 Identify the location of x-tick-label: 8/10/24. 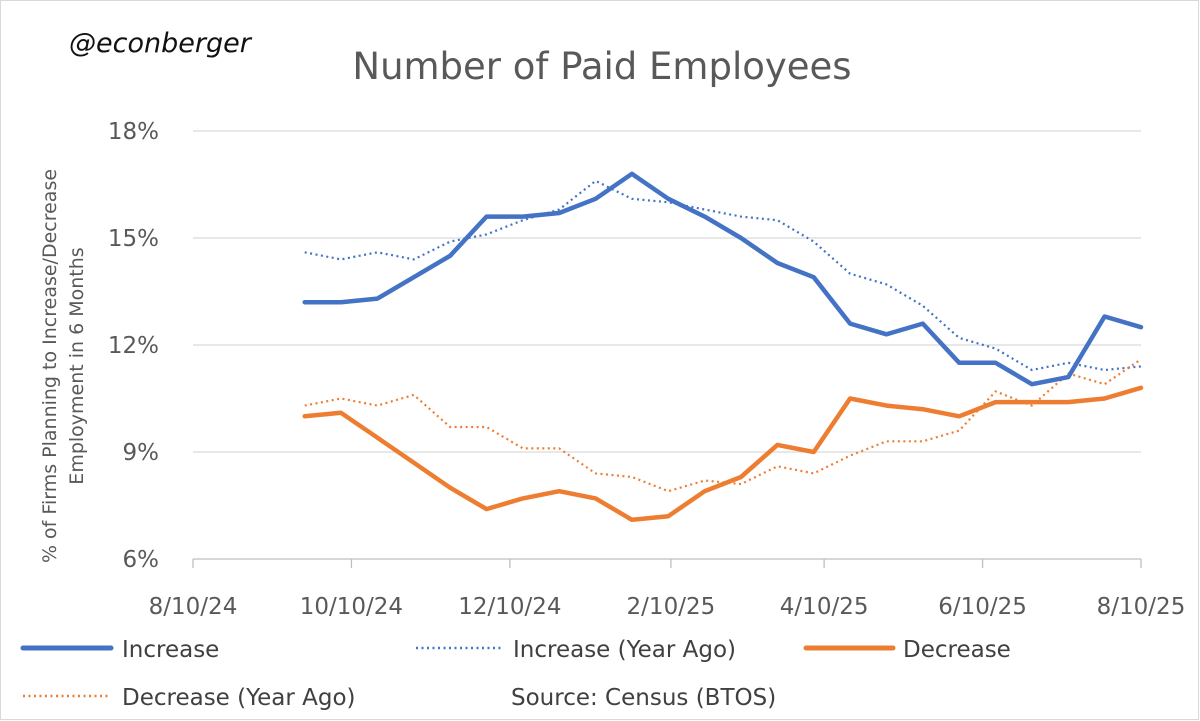
(193, 607).